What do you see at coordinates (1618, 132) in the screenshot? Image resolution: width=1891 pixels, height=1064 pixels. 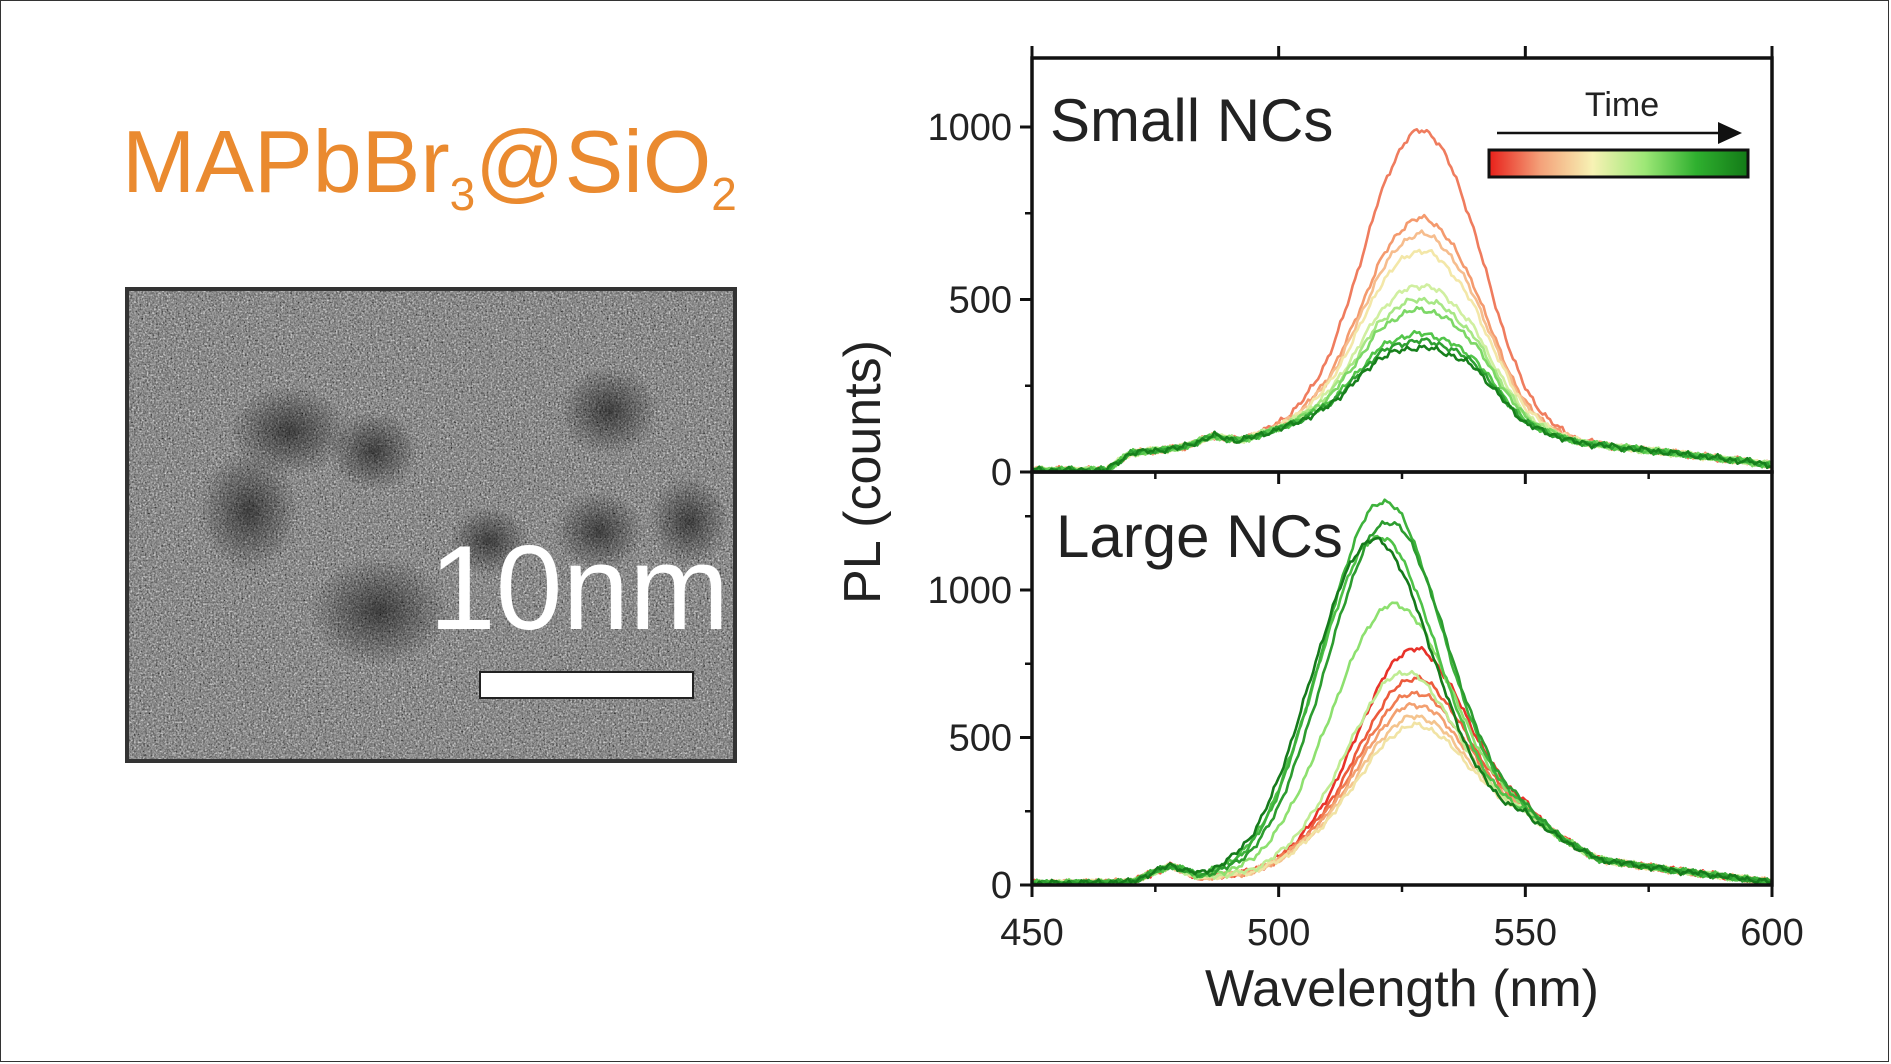 I see `time-legend: Time` at bounding box center [1618, 132].